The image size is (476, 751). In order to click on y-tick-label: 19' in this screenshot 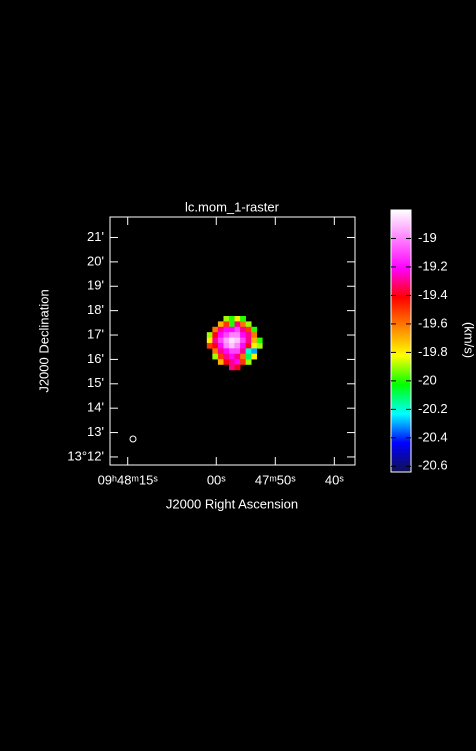, I will do `click(95, 285)`.